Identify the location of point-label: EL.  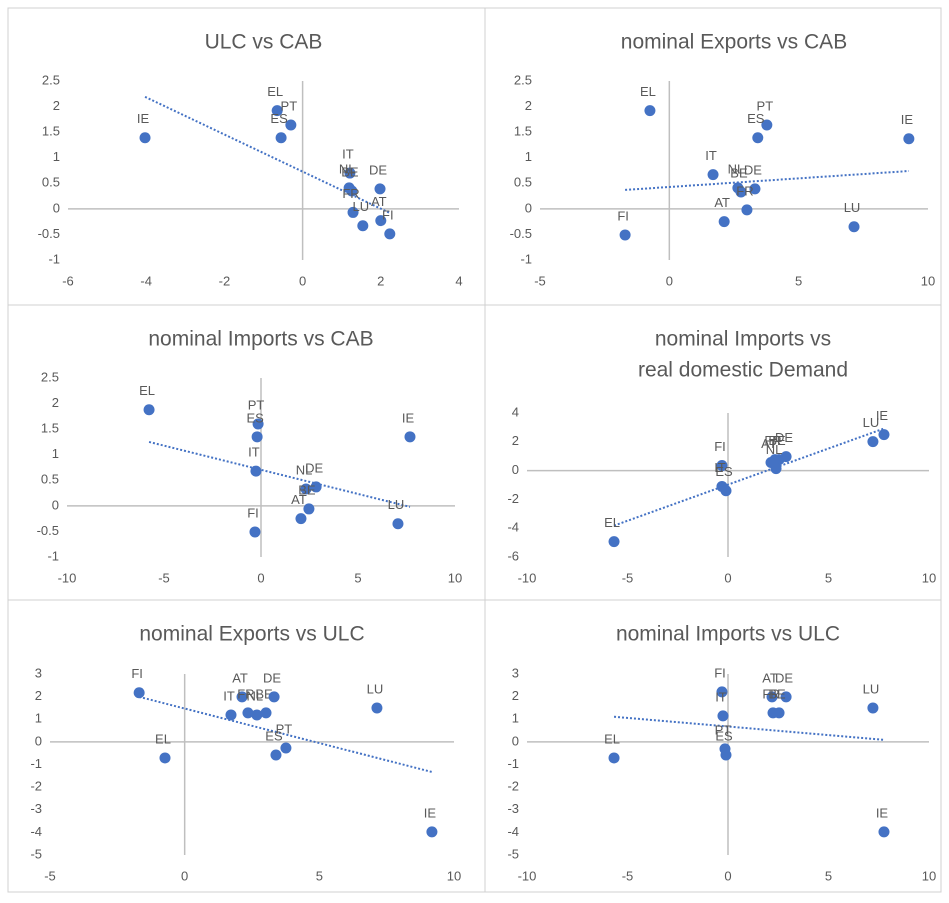
(648, 91).